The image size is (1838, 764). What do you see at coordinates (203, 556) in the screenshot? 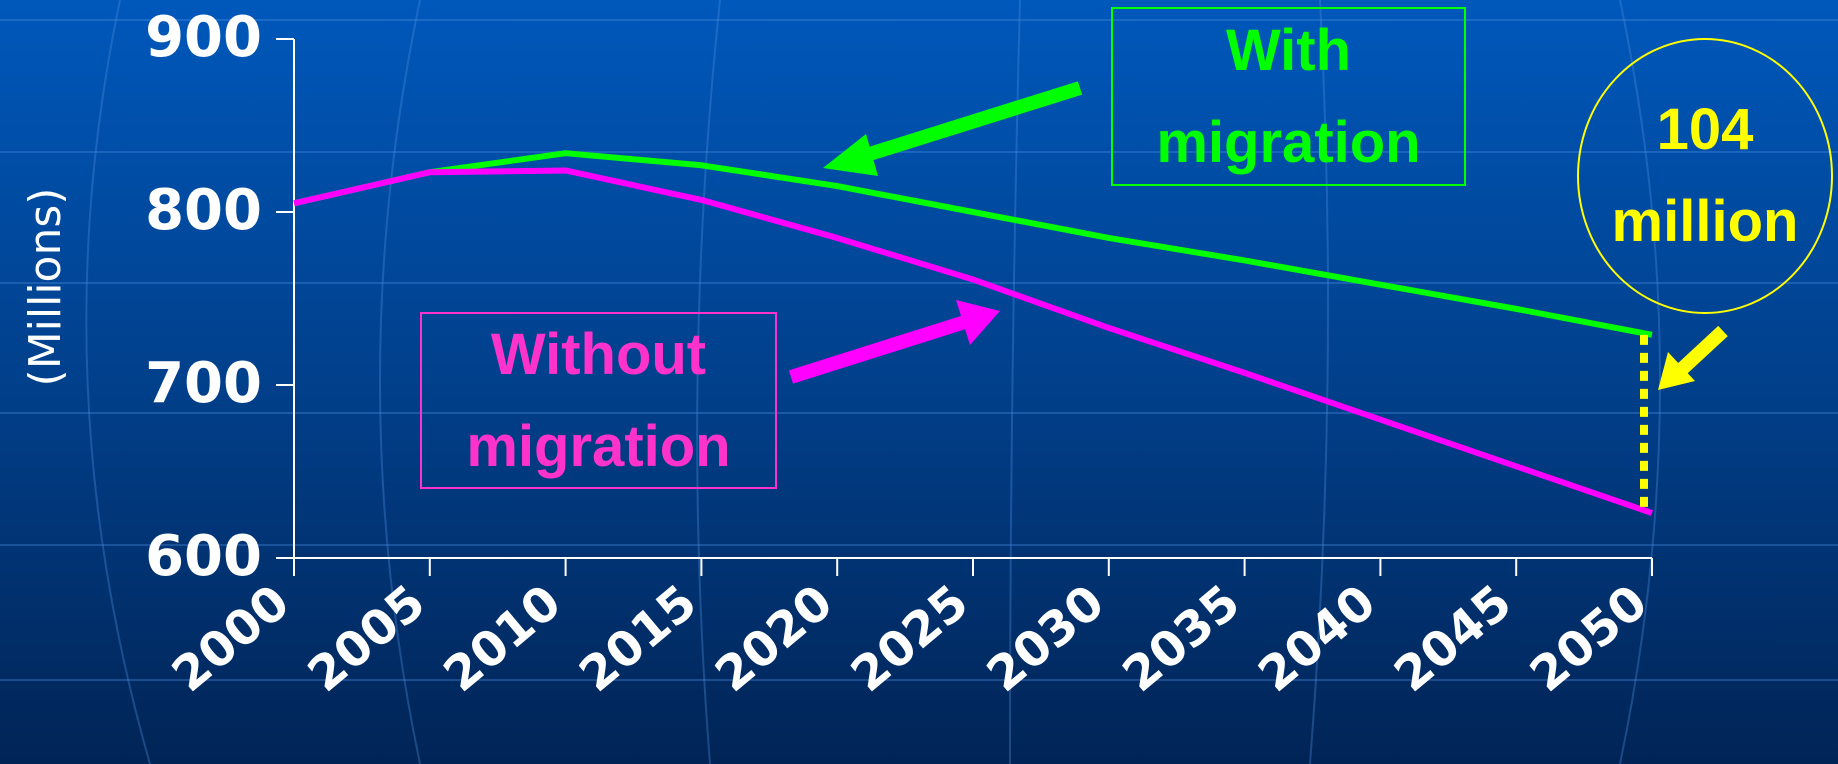
I see `y-tick-label: 600` at bounding box center [203, 556].